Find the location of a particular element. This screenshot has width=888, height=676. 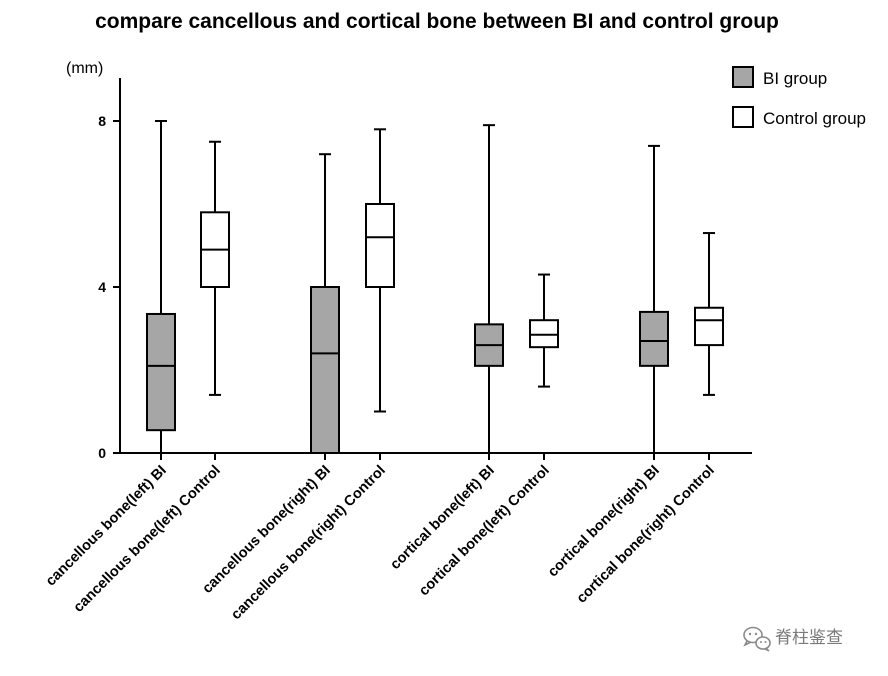

y-axis-unit-label: (mm) is located at coordinates (84, 68).